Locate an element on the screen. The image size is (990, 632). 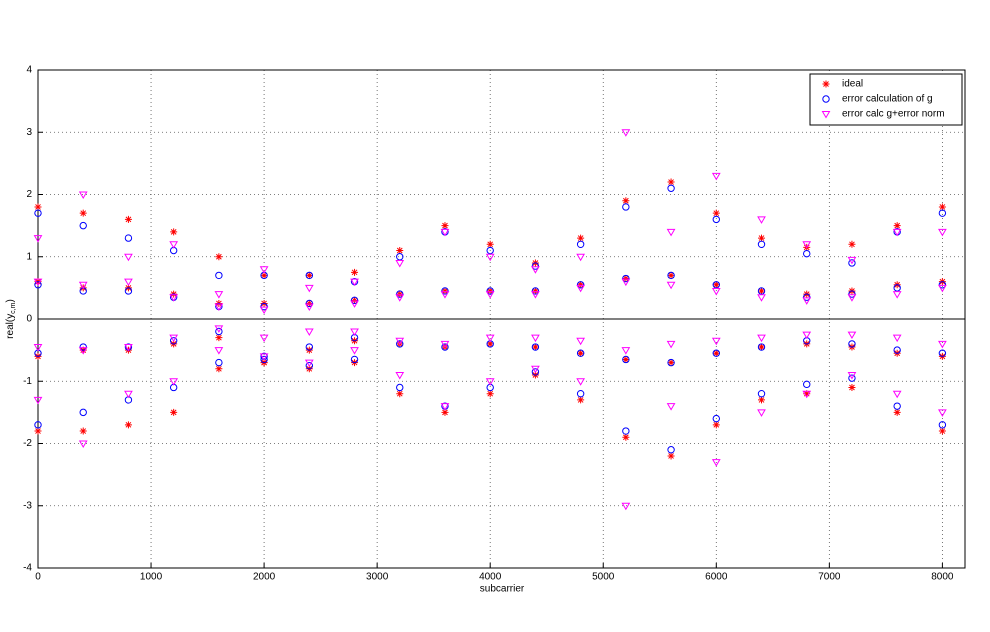
y-label-text: real(y is located at coordinates (10, 326).